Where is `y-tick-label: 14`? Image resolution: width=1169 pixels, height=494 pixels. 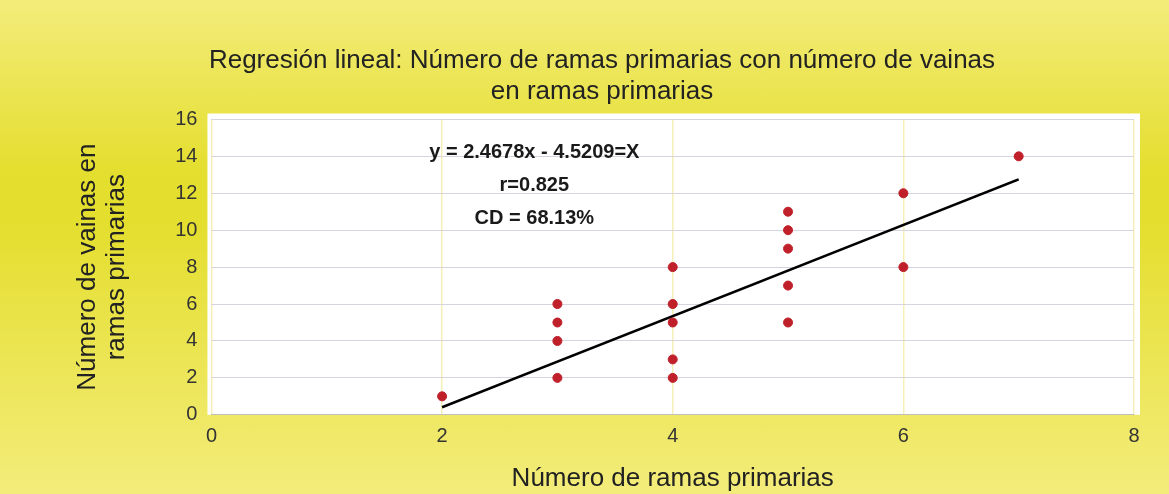
y-tick-label: 14 is located at coordinates (186, 154).